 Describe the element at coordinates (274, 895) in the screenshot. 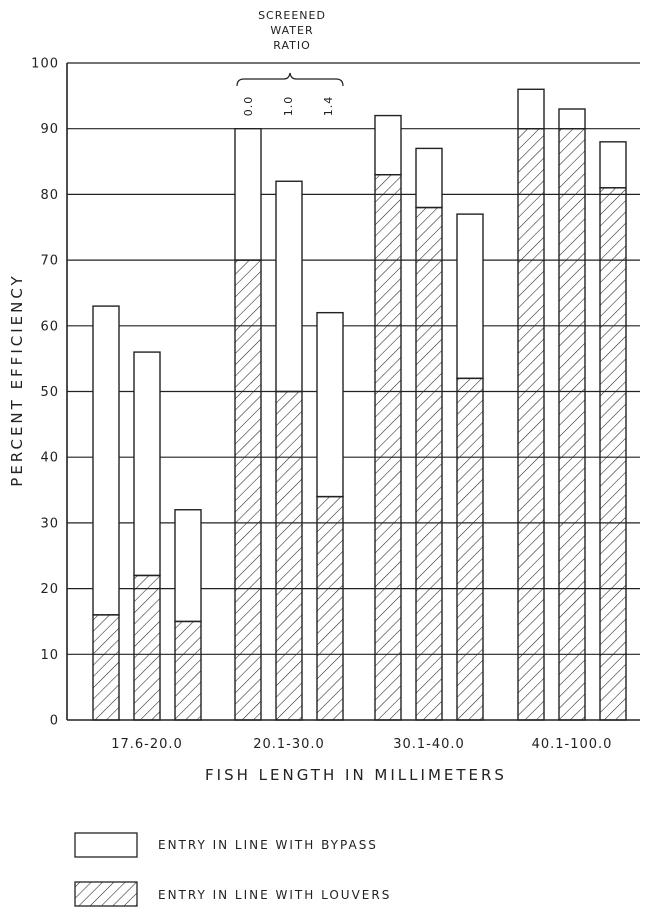

I see `legend-label-louvers: ENTRY IN LINE WITH LOUVERS` at that location.